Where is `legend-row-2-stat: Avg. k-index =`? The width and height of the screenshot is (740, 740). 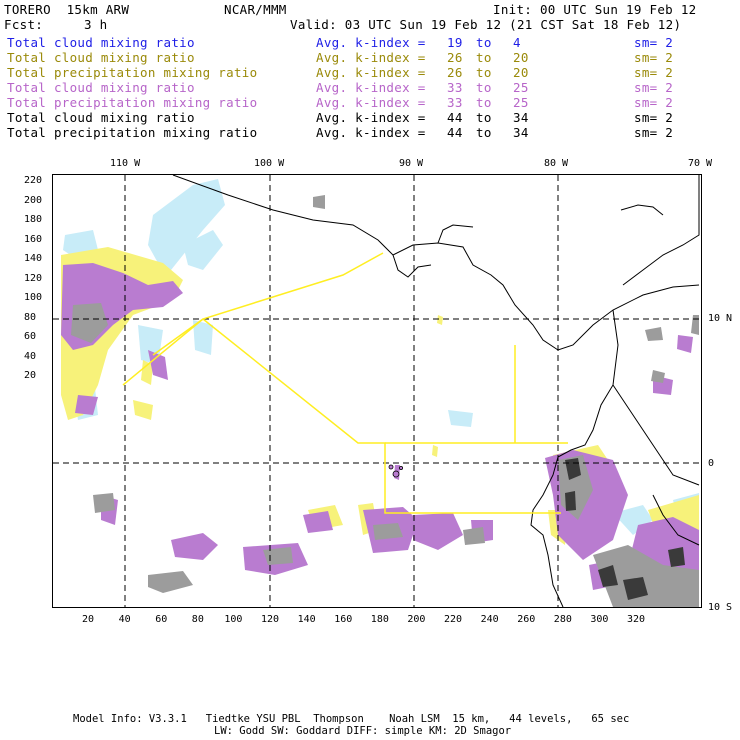
legend-row-2-stat: Avg. k-index = is located at coordinates (371, 72).